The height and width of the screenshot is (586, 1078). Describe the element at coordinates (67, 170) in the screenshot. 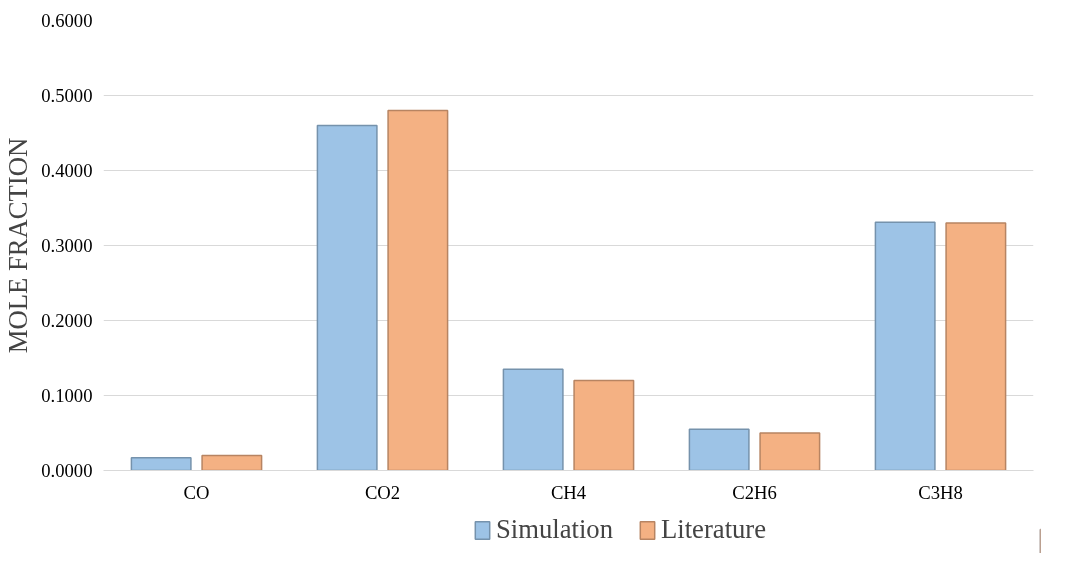

I see `y-tick-label: 0.4000` at that location.